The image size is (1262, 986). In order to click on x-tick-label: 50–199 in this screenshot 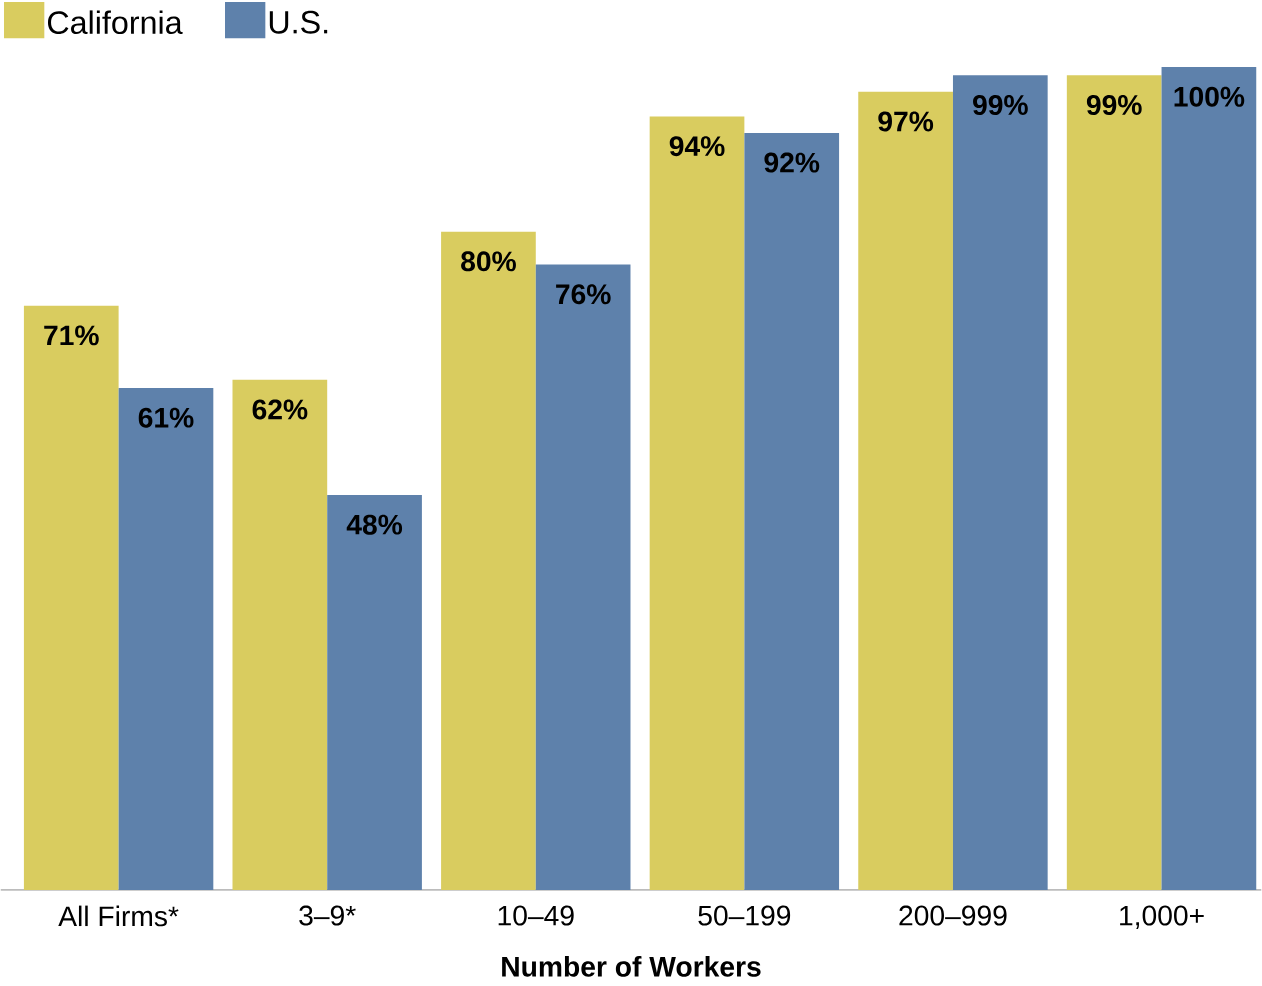, I will do `click(744, 915)`.